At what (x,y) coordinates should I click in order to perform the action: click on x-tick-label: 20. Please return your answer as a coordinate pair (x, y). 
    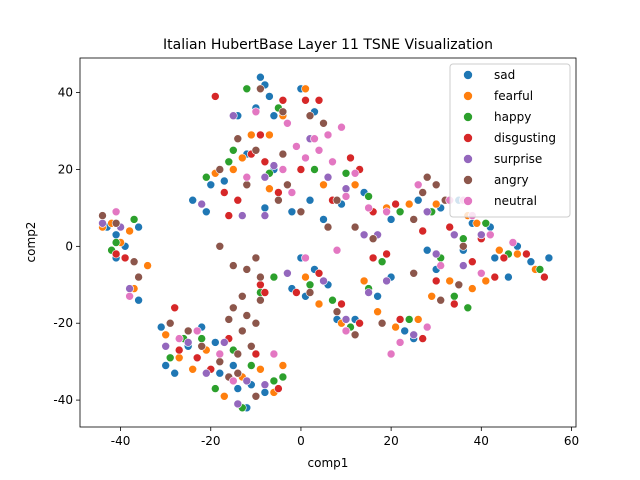
    Looking at the image, I should click on (390, 441).